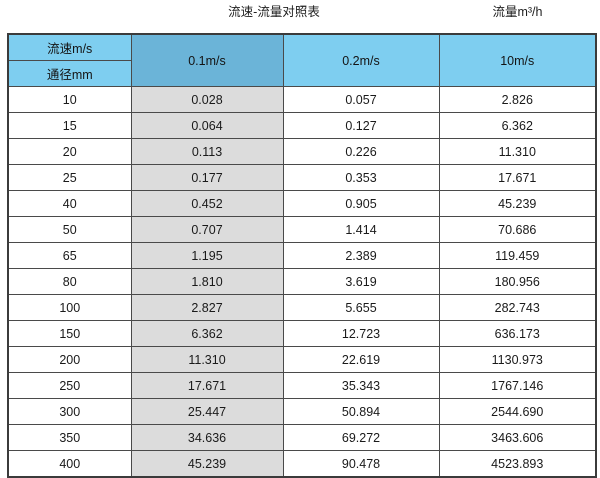 This screenshot has height=478, width=600. What do you see at coordinates (69, 255) in the screenshot?
I see `cell-diameter: 65` at bounding box center [69, 255].